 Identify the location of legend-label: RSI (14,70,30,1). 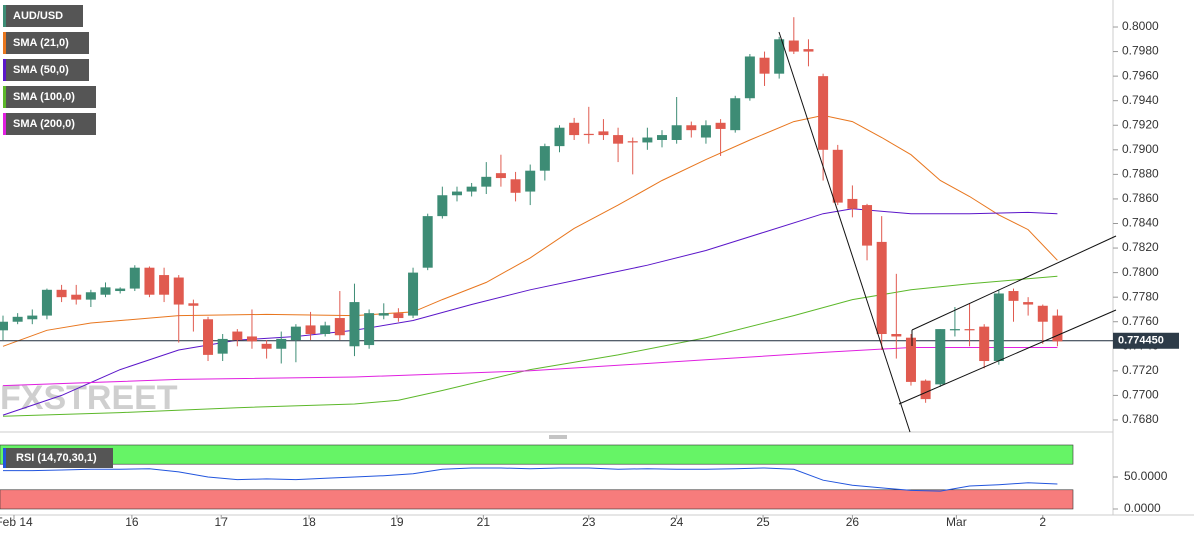
(56, 458).